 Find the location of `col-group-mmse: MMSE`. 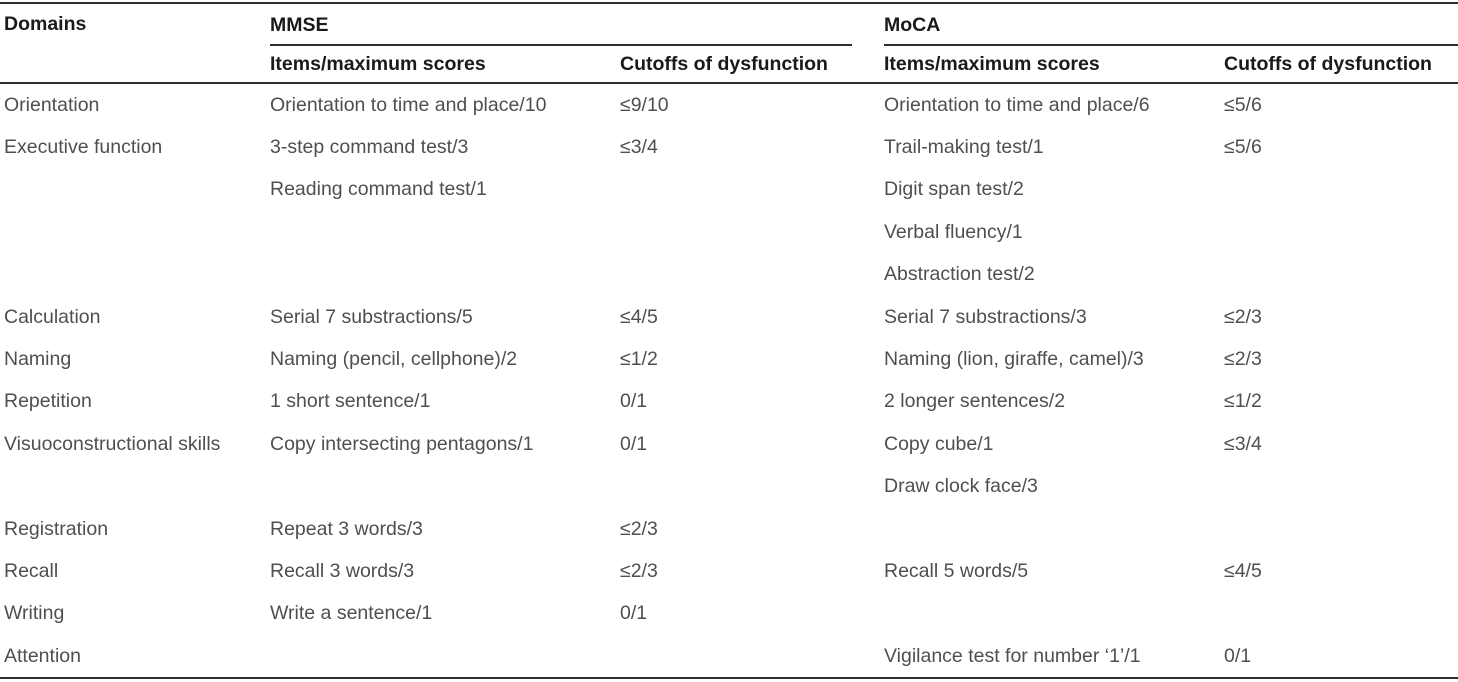

col-group-mmse: MMSE is located at coordinates (577, 24).